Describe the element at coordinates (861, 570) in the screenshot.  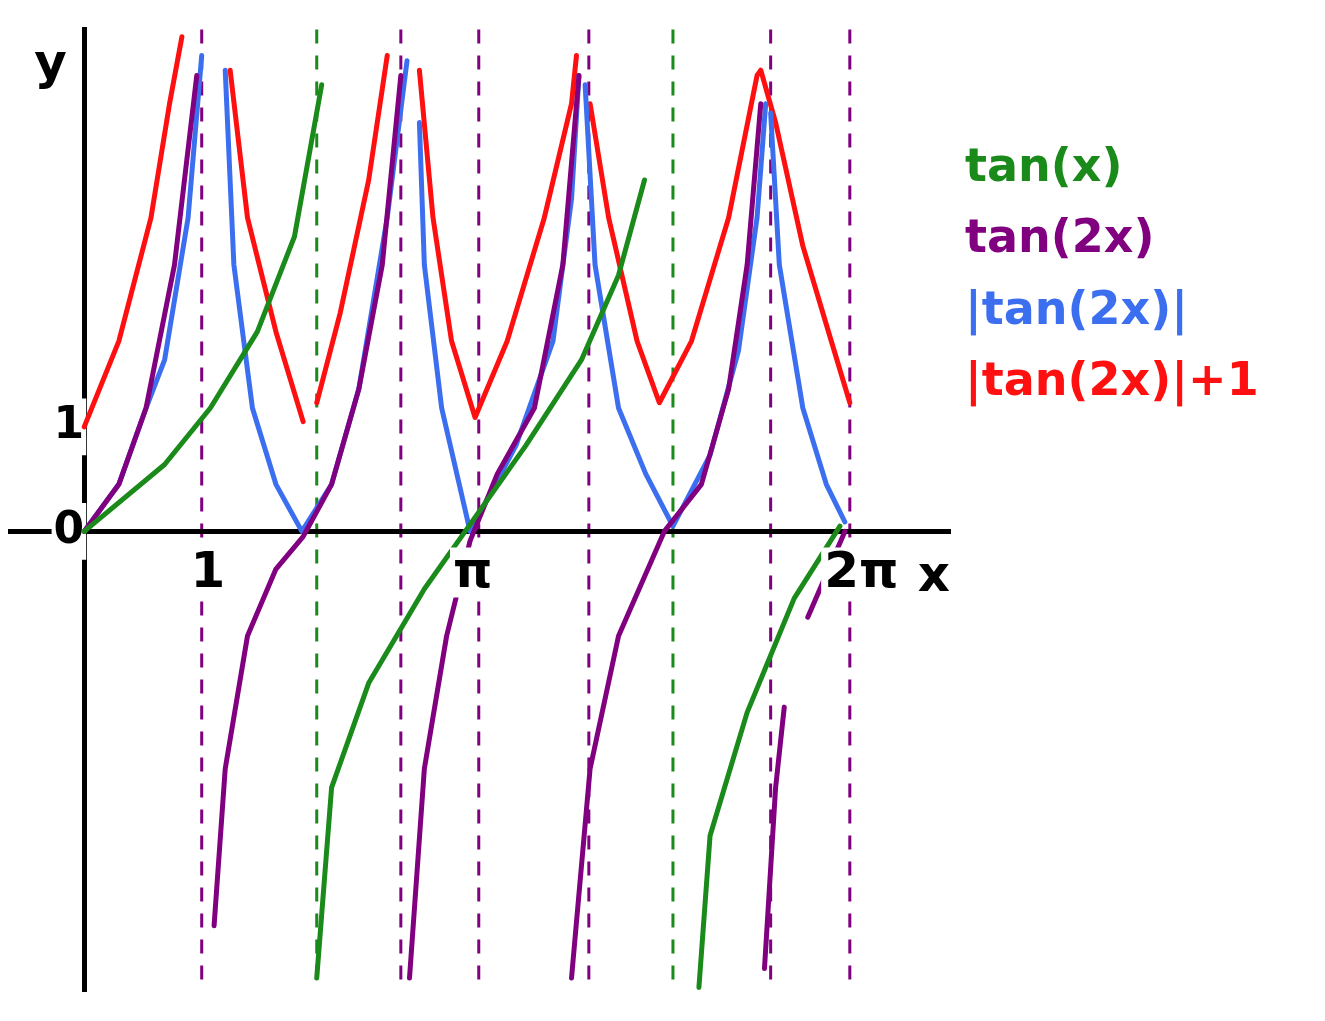
I see `x-tick-label: 2π` at that location.